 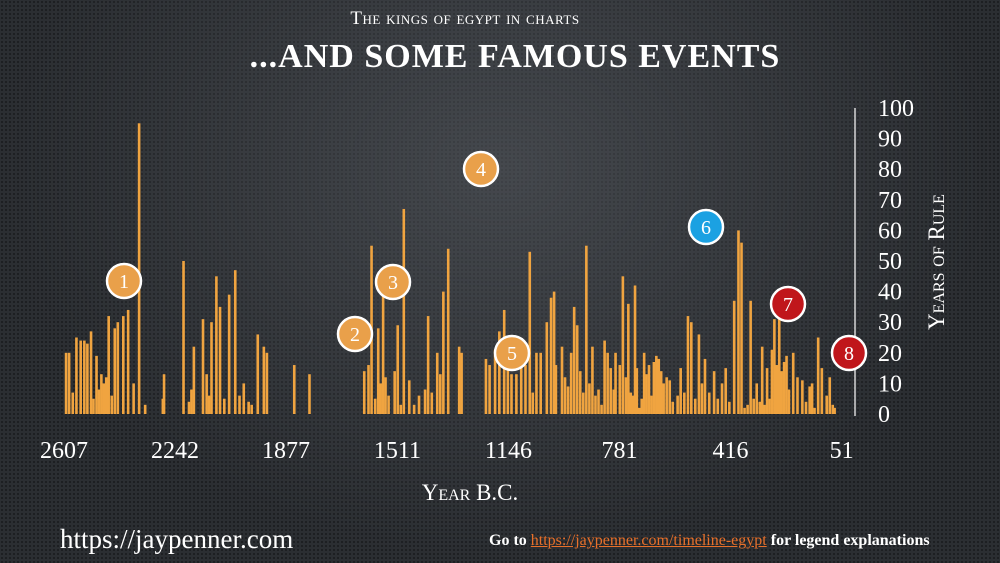 I want to click on legend-note-suffix: for legend explanations, so click(x=850, y=540).